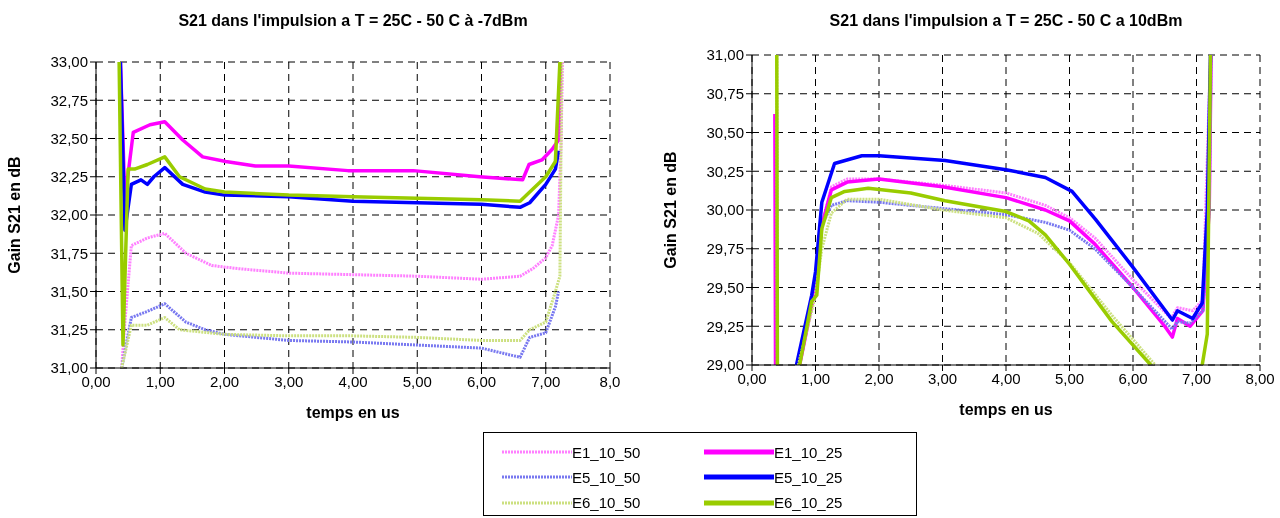 The image size is (1280, 518). Describe the element at coordinates (1260, 378) in the screenshot. I see `x-tick-label: 8,00` at that location.